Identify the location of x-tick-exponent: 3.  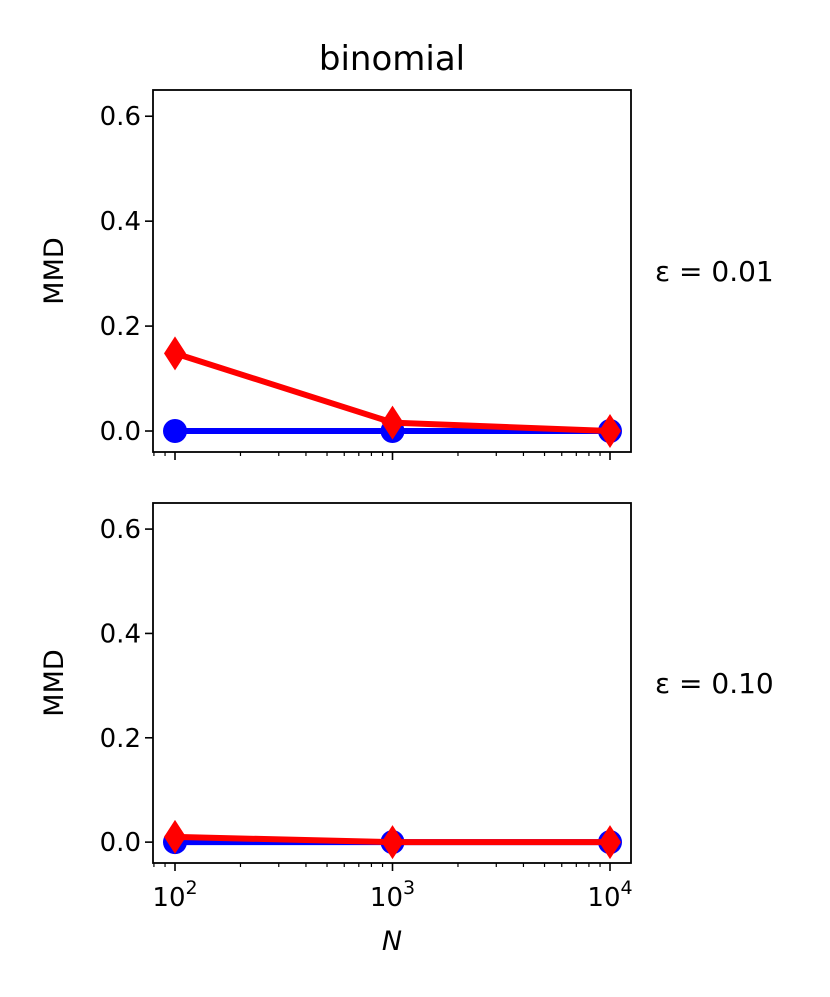
(409, 888).